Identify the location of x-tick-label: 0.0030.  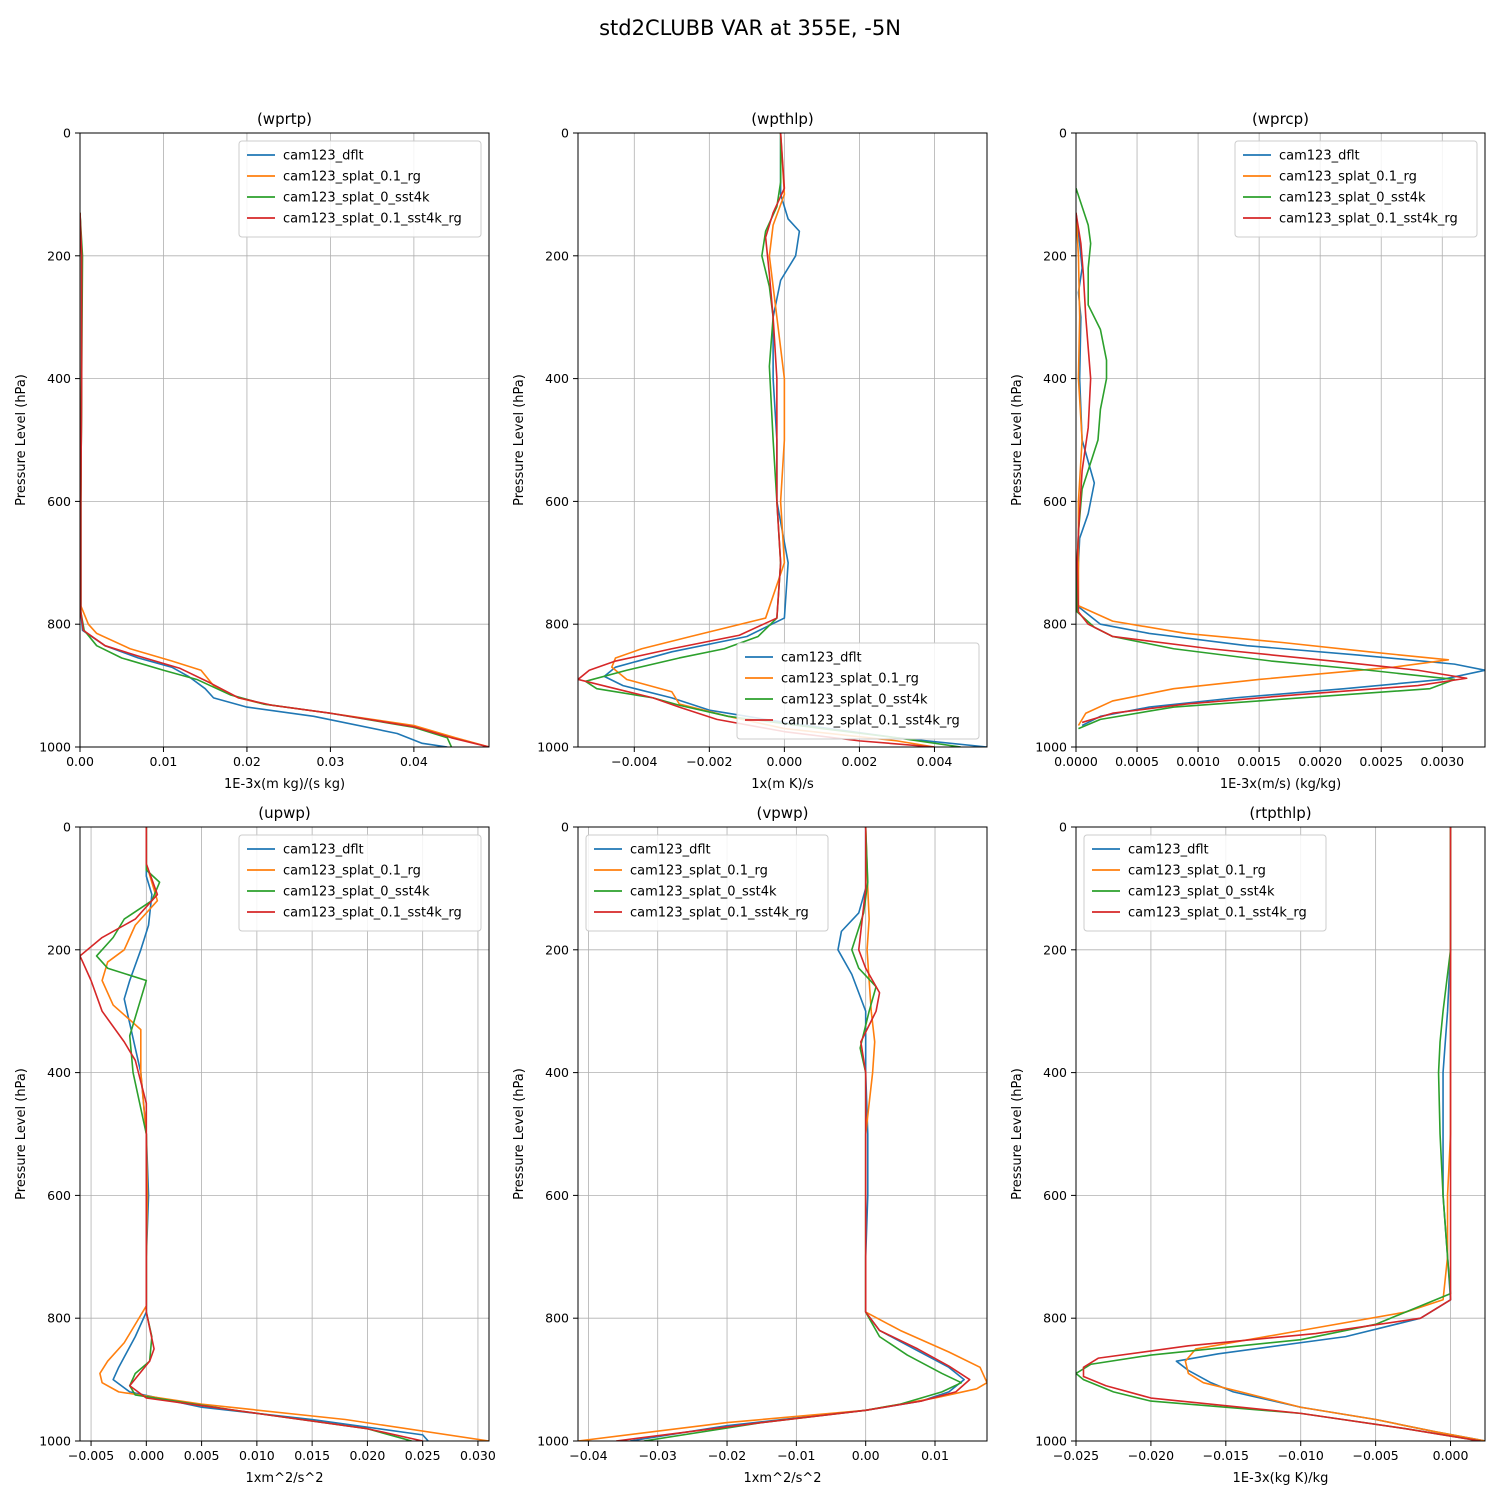
(1442, 761).